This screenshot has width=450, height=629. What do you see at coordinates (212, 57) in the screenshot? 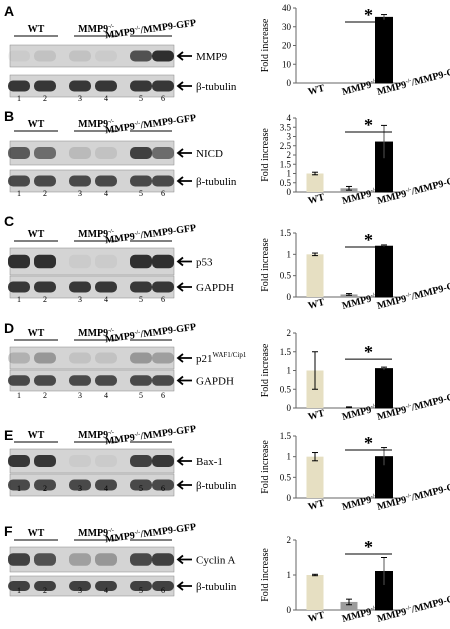
I see `blot-target-label: MMP9` at bounding box center [212, 57].